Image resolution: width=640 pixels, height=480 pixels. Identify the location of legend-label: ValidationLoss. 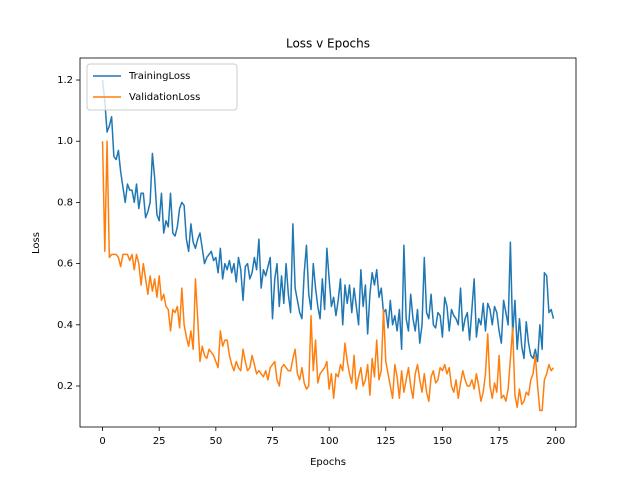
(164, 97).